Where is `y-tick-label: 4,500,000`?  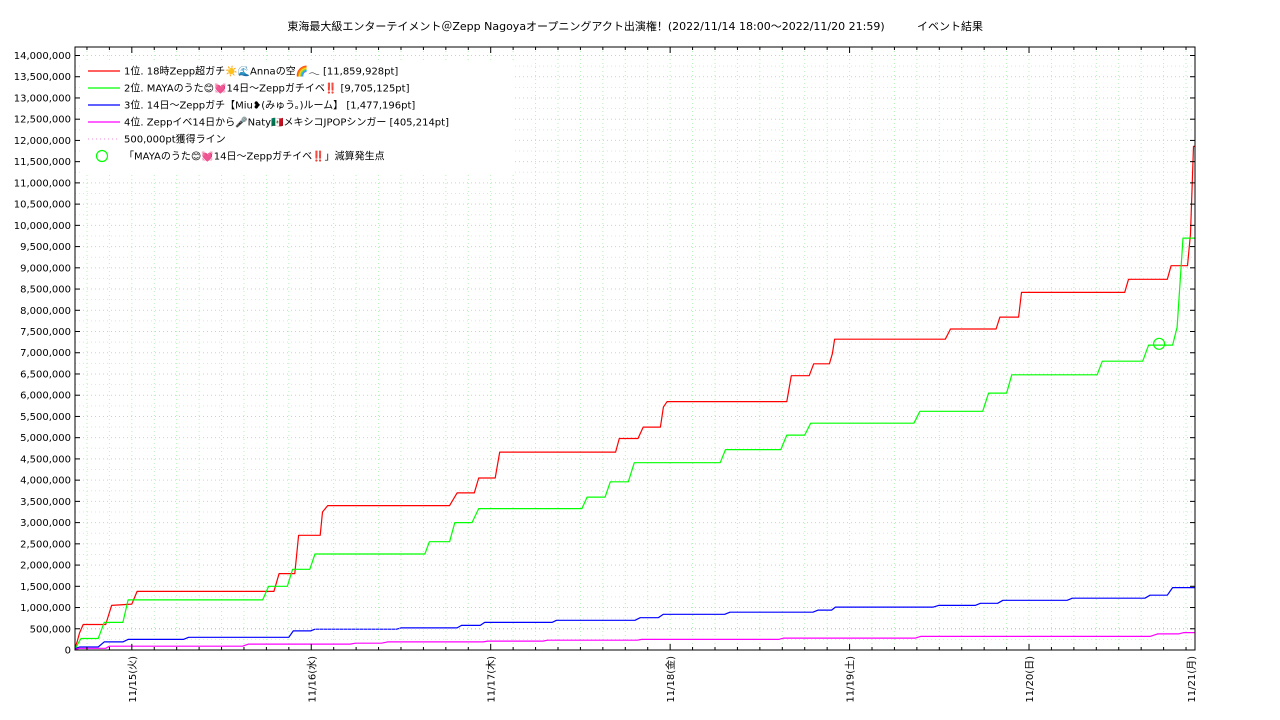 y-tick-label: 4,500,000 is located at coordinates (45, 459).